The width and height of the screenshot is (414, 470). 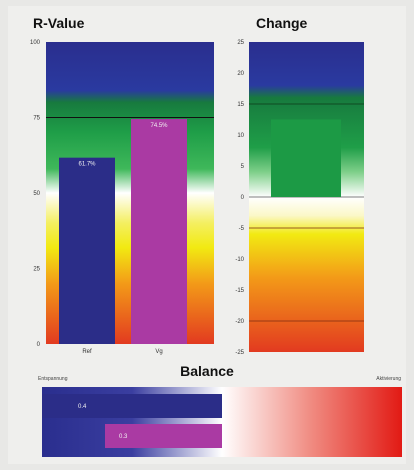 What do you see at coordinates (159, 126) in the screenshot?
I see `r-value-data-label: 74.5%` at bounding box center [159, 126].